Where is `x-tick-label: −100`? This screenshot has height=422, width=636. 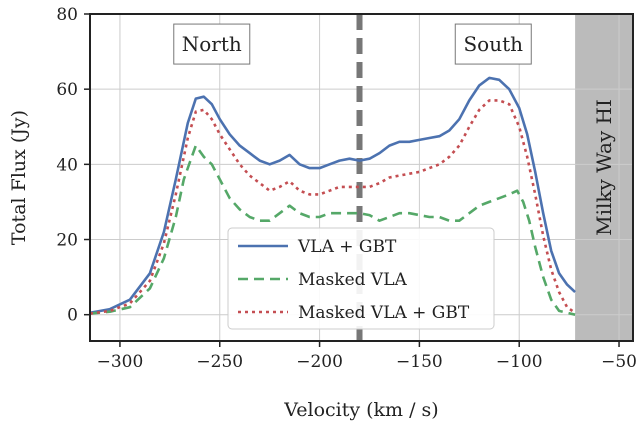 x-tick-label: −100 is located at coordinates (519, 362).